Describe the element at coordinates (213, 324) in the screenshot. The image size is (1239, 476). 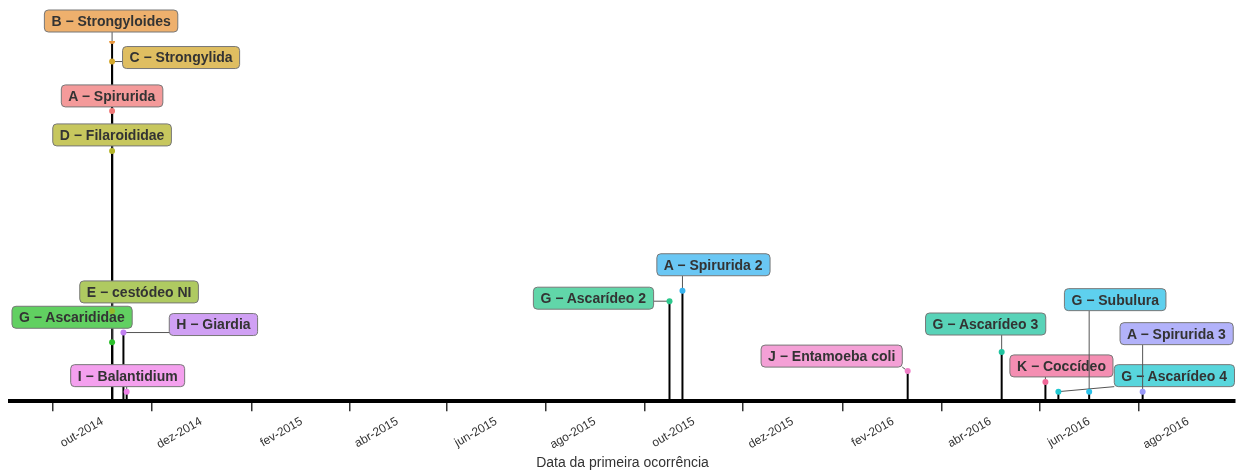
I see `annotation: H − Giardia` at that location.